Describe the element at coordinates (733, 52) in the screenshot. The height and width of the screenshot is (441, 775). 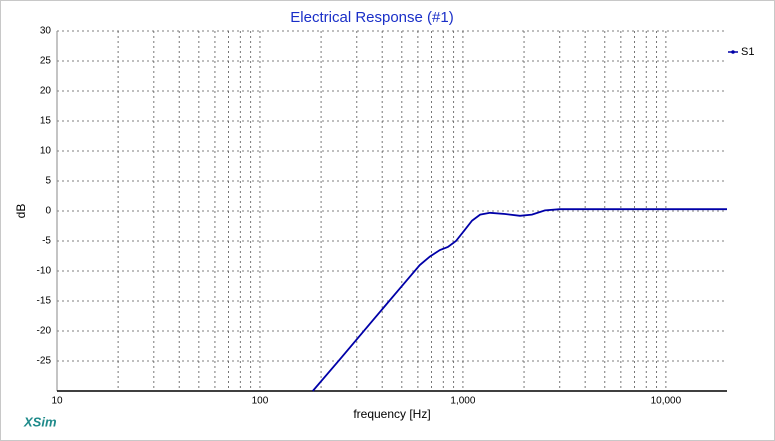
I see `legend-marker` at that location.